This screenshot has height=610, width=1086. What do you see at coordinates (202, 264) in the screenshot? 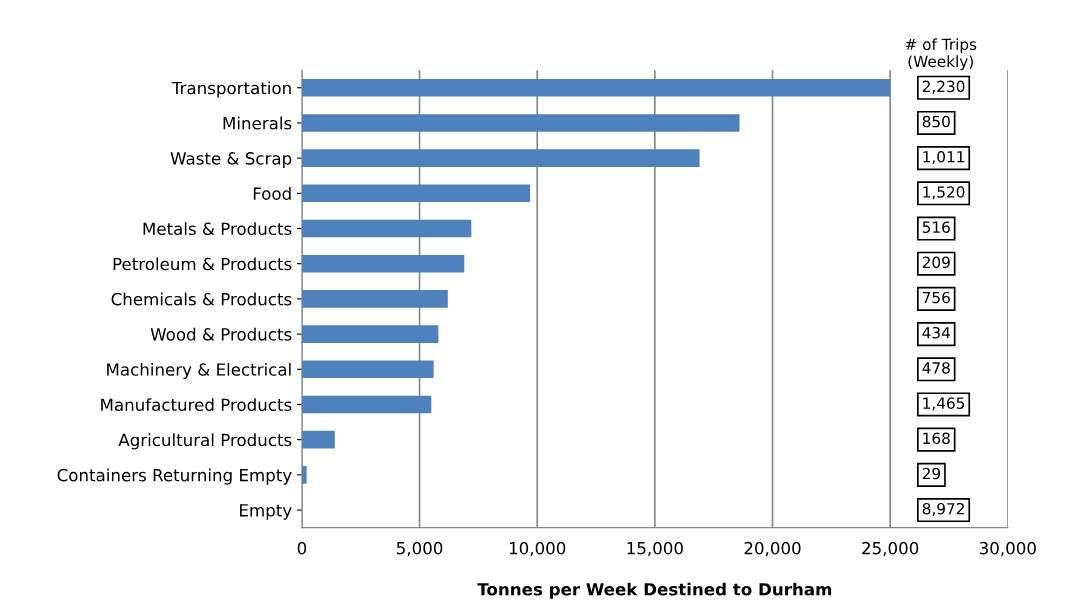
I see `y-tick-label: Petroleum & Products` at bounding box center [202, 264].